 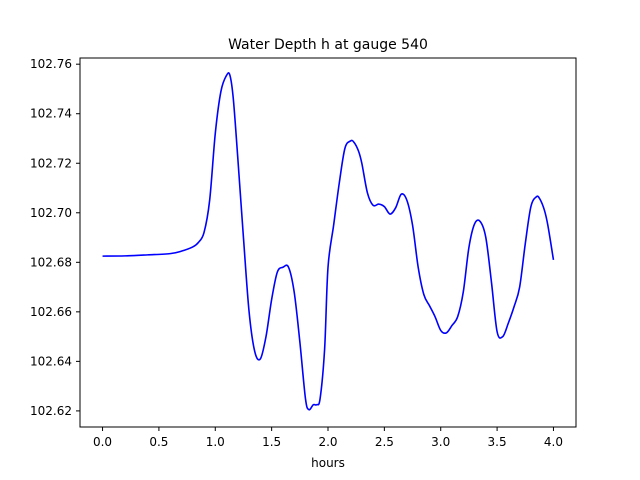 I want to click on chart-title: Water Depth h at gauge 540, so click(x=328, y=45).